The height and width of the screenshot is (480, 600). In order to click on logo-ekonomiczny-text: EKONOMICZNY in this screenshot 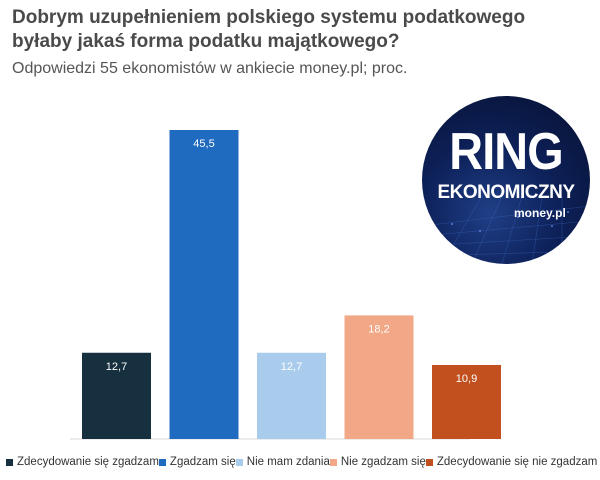, I will do `click(506, 192)`.